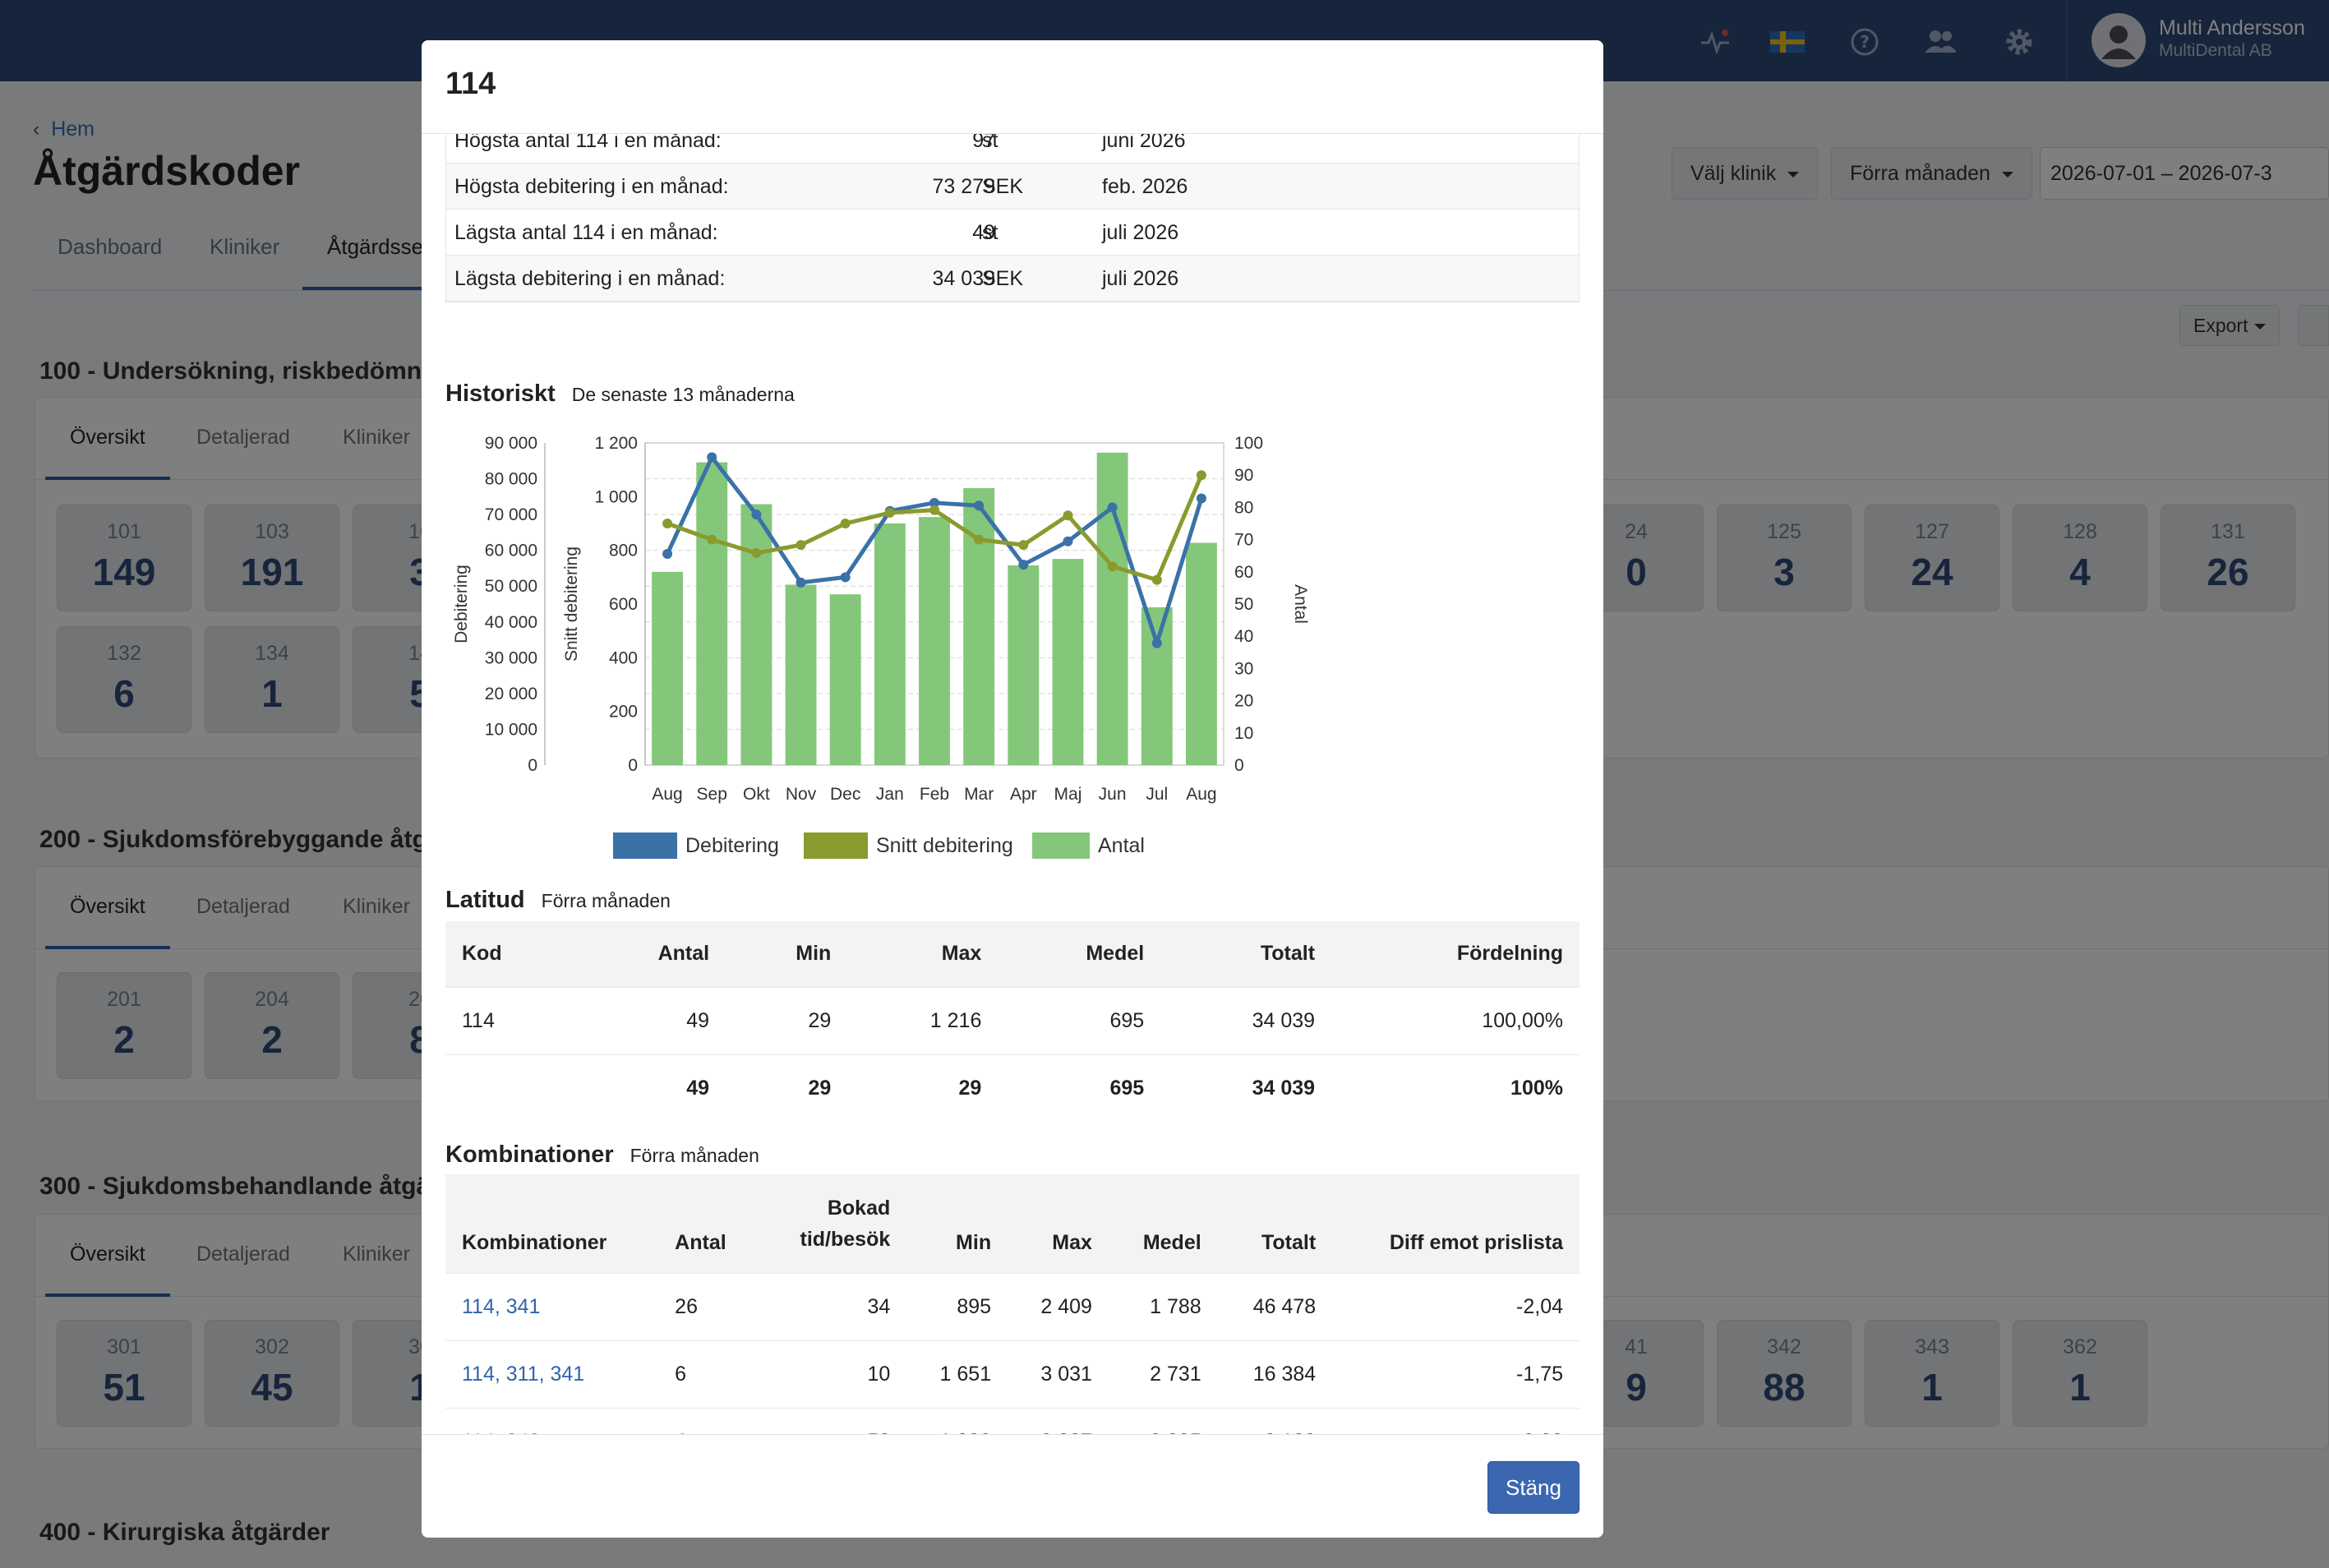  What do you see at coordinates (957, 1374) in the screenshot?
I see `table-cell: 1 651` at bounding box center [957, 1374].